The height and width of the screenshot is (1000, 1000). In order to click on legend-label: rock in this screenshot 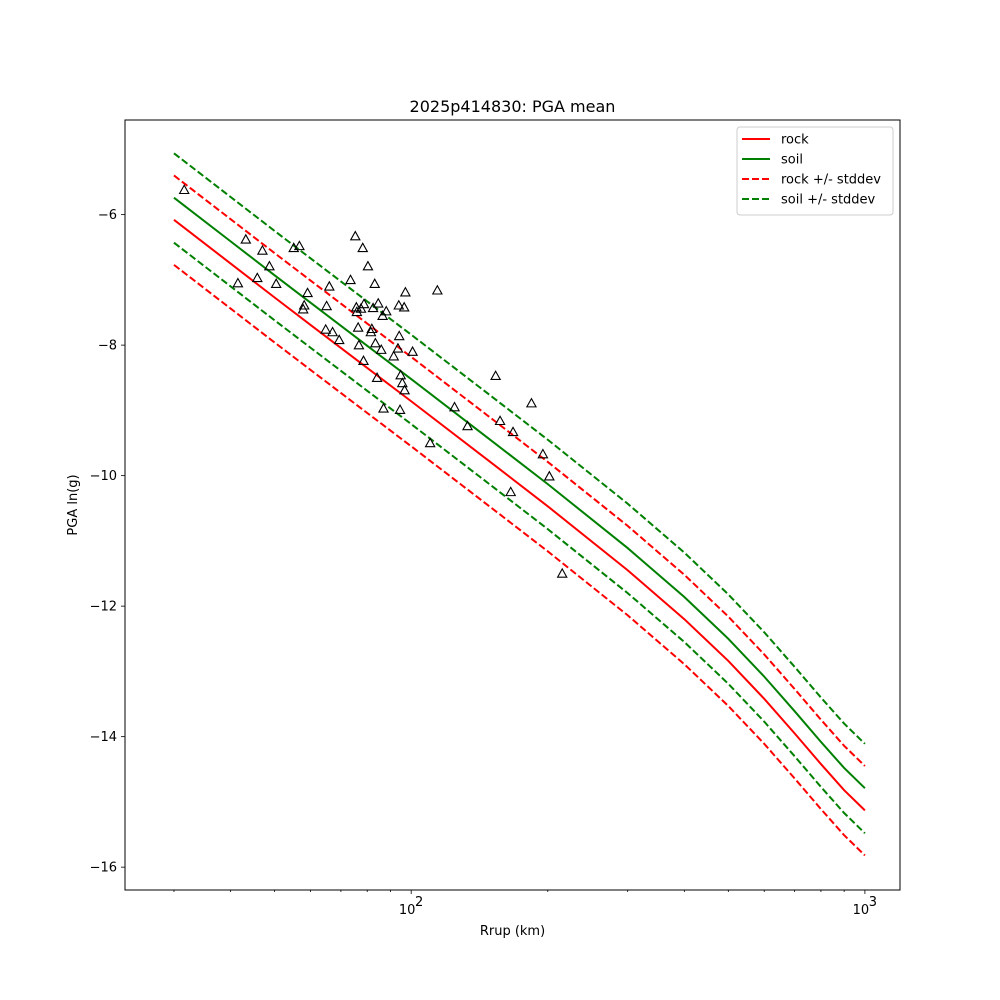, I will do `click(795, 140)`.